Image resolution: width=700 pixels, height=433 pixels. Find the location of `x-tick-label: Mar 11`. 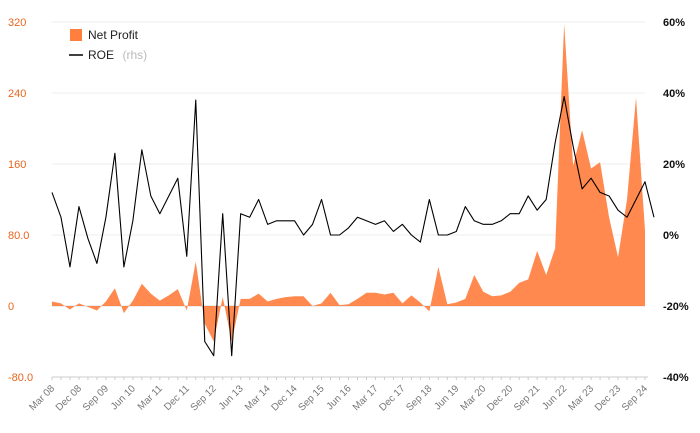

x-tick-label: Mar 11 is located at coordinates (151, 398).